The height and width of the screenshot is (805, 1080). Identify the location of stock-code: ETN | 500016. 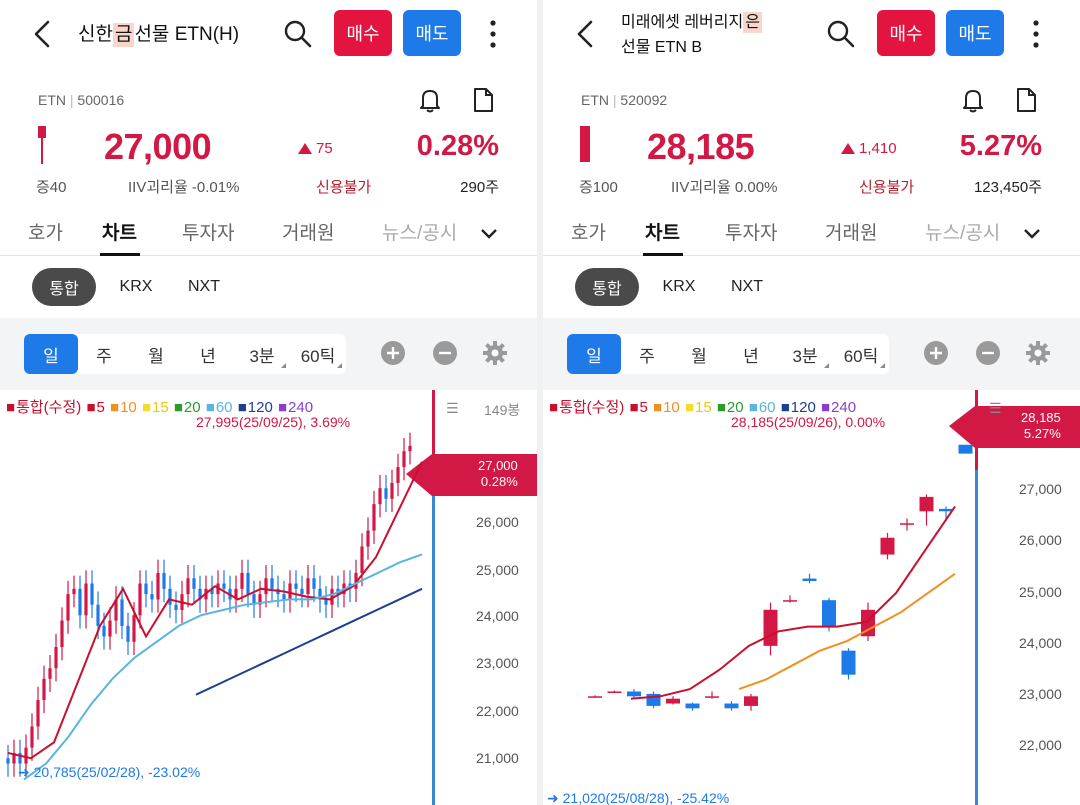
(81, 100).